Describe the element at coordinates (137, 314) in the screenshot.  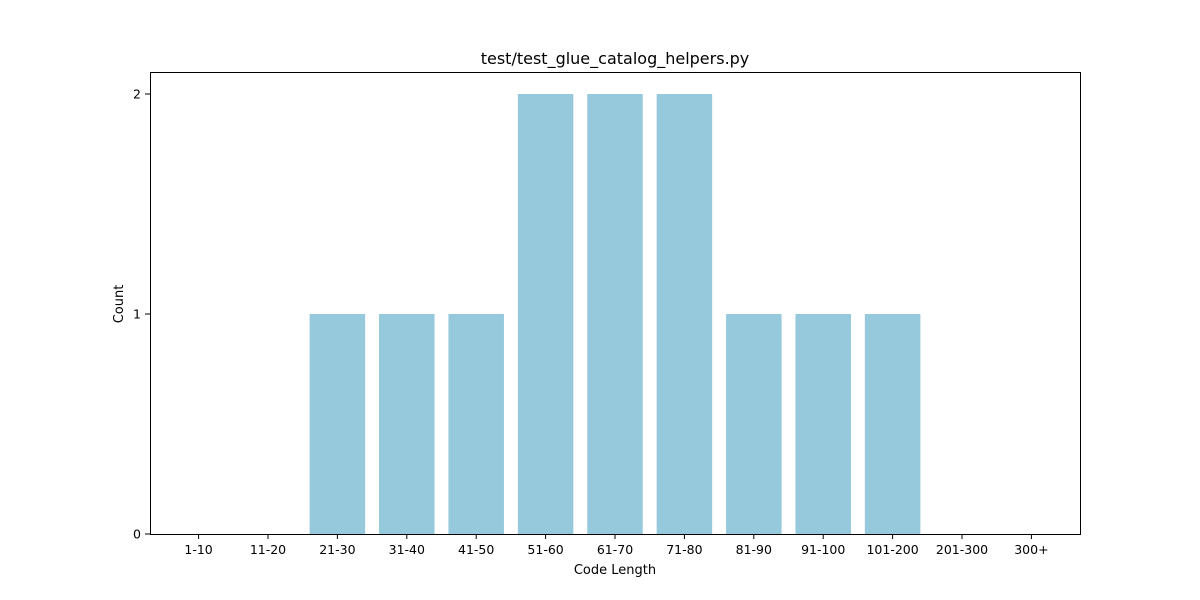
I see `y-tick-label: 1` at that location.